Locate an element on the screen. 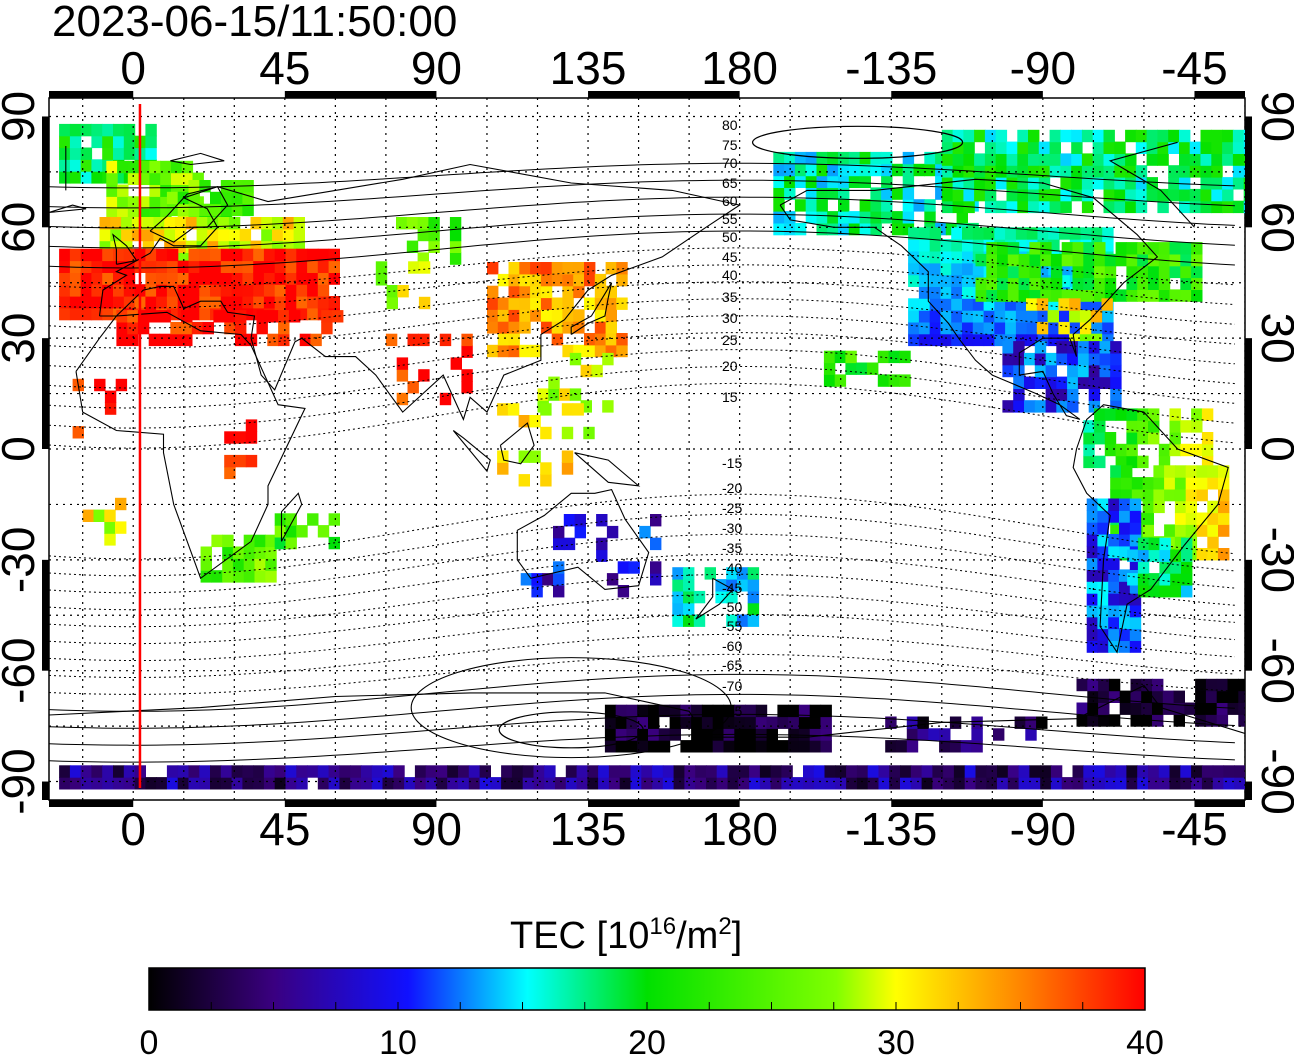 The height and width of the screenshot is (1057, 1294). contour-label: -75 is located at coordinates (732, 711).